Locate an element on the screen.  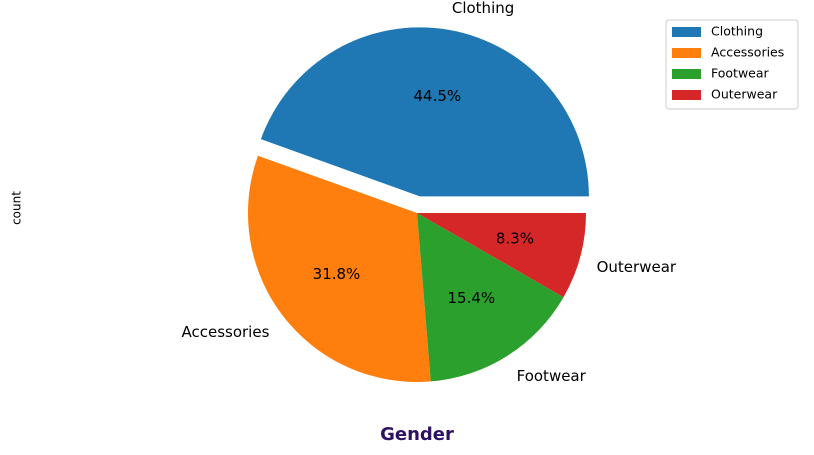
slice-label-clothing: Clothing is located at coordinates (483, 8).